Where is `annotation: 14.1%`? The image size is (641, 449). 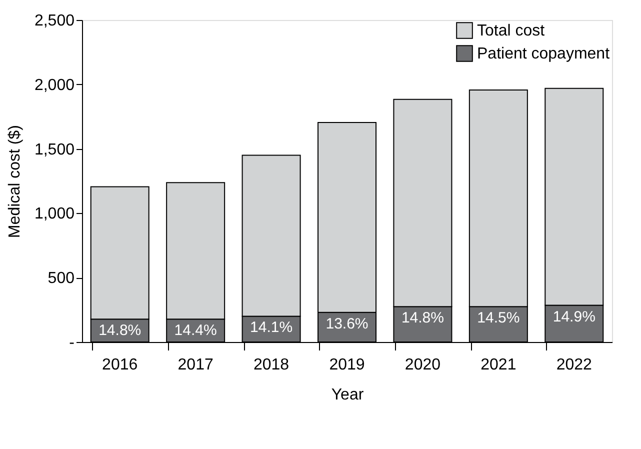
annotation: 14.1% is located at coordinates (271, 327).